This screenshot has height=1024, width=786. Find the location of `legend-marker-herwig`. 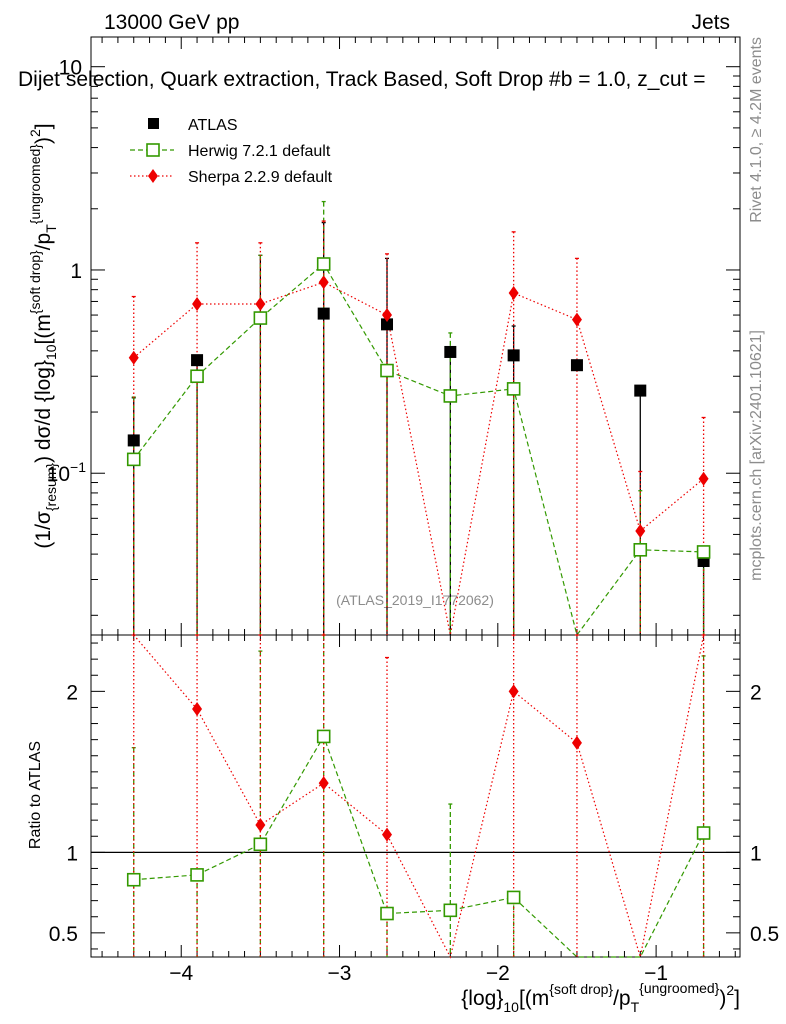

legend-marker-herwig is located at coordinates (153, 150).